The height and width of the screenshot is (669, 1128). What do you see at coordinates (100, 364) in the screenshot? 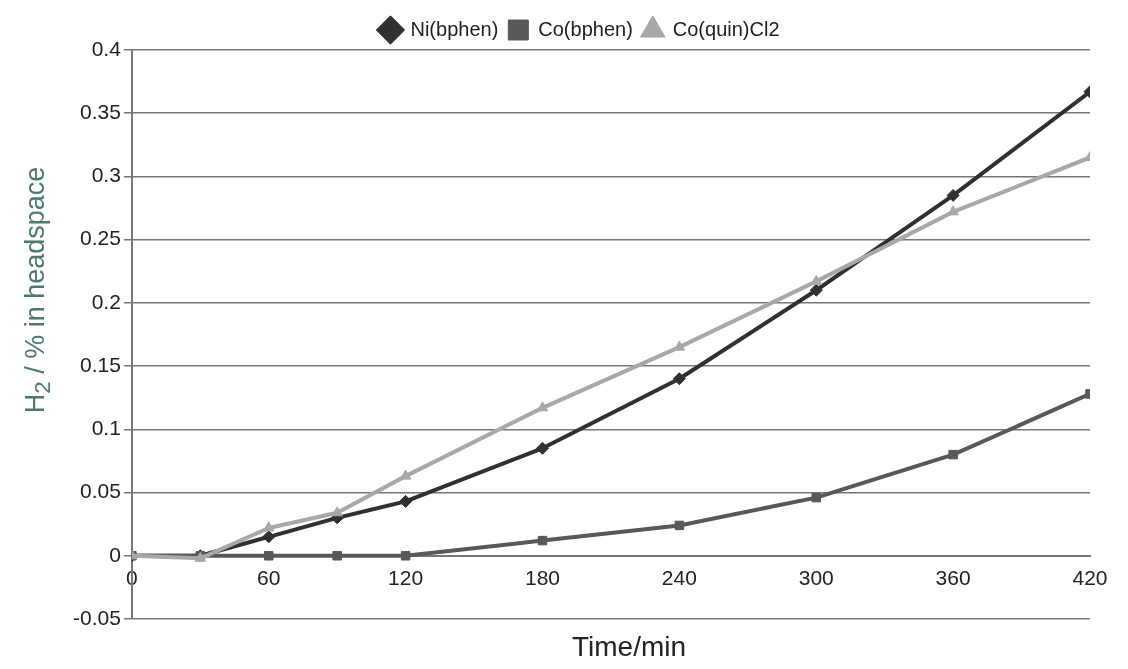
I see `y-tick-label: 0.15` at bounding box center [100, 364].